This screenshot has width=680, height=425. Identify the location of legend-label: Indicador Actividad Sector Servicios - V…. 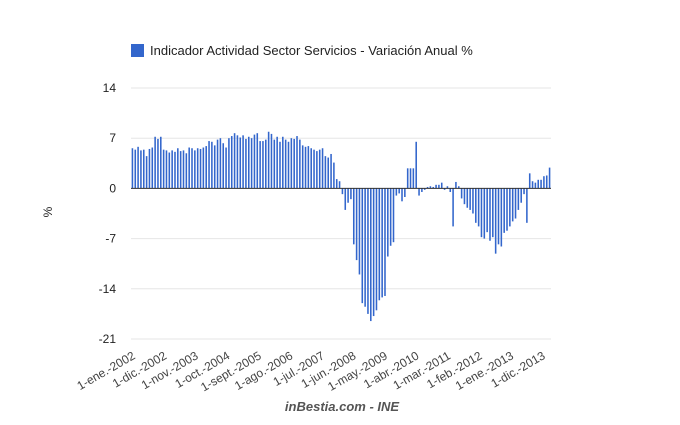
(311, 50).